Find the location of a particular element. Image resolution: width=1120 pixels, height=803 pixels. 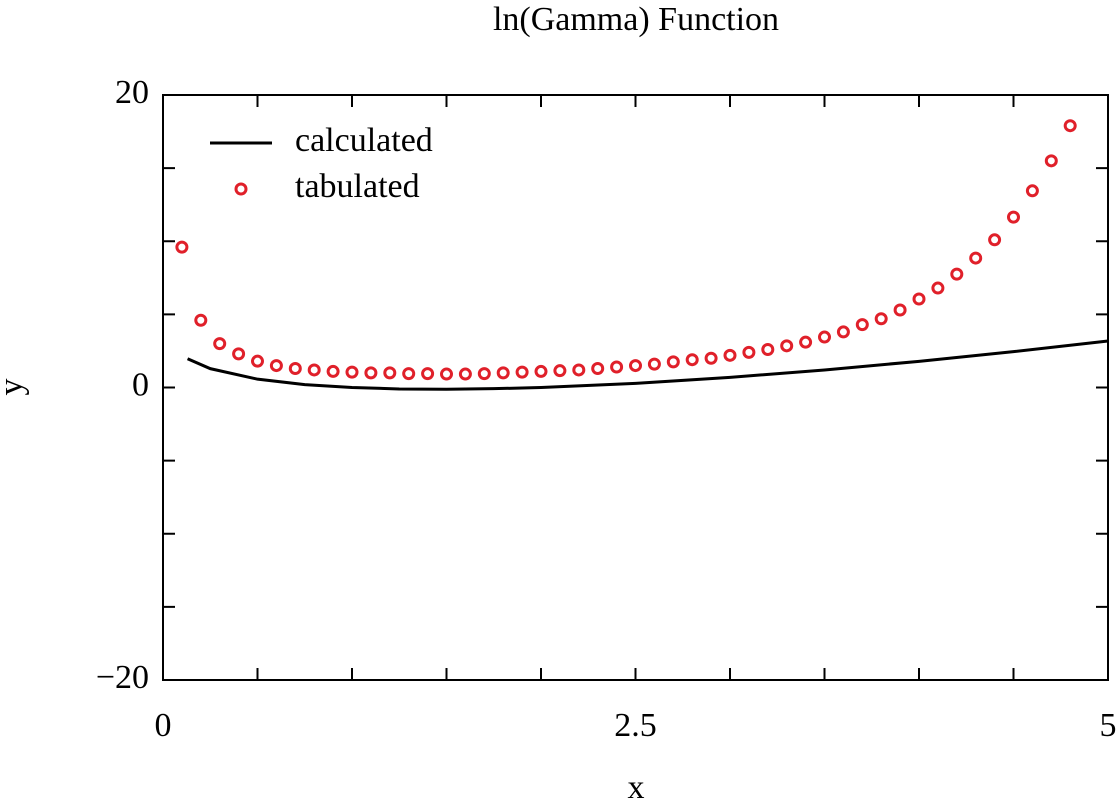

x-axis-label: x is located at coordinates (636, 786).